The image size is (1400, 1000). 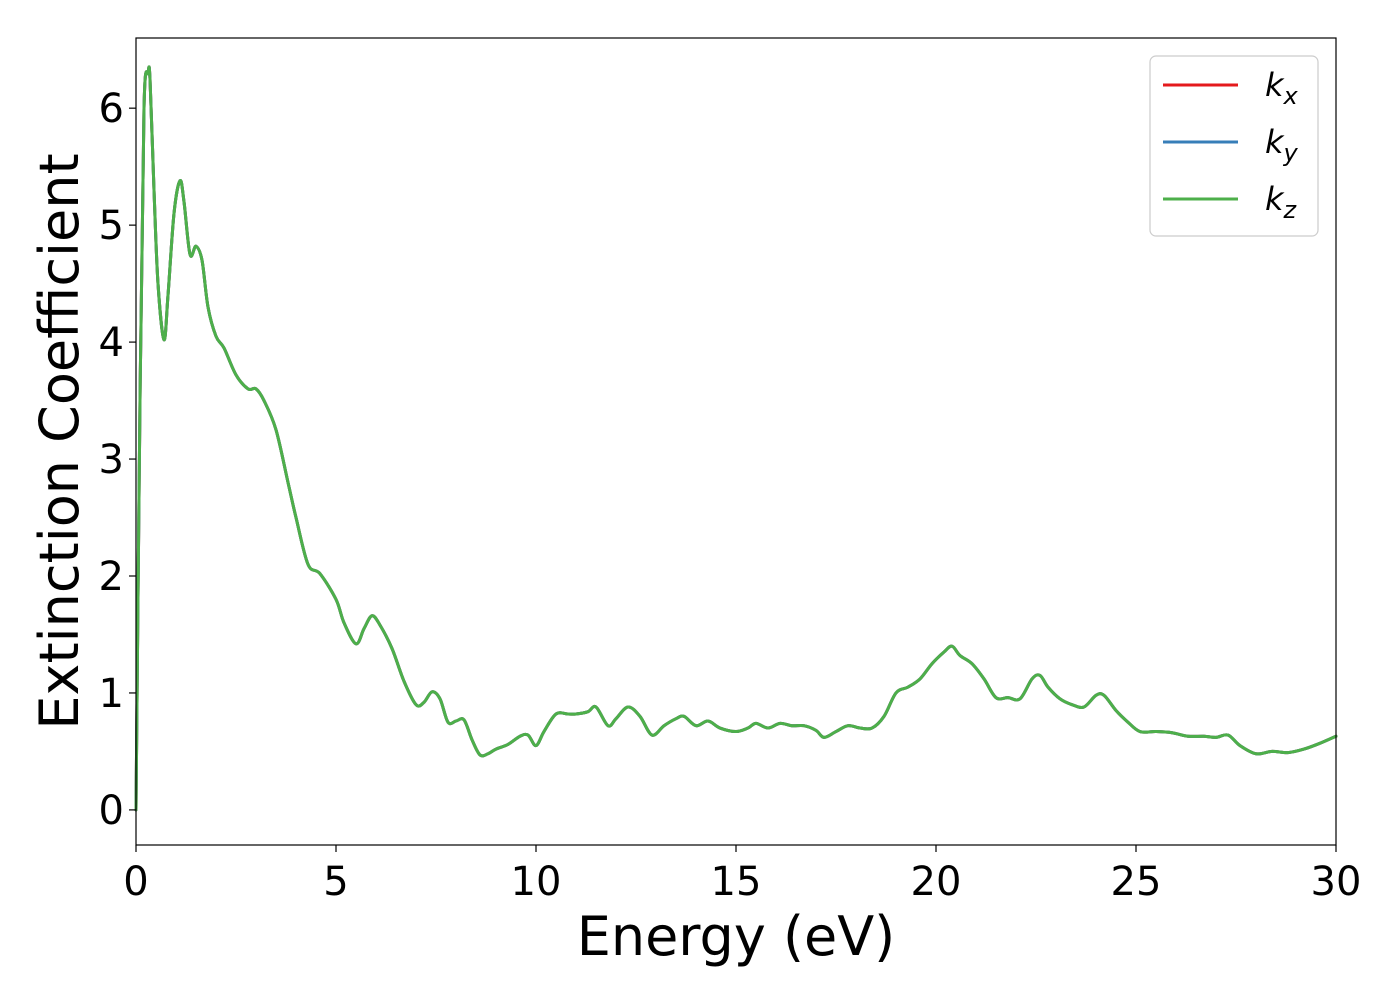 I want to click on legend-label-k-z: kz, so click(x=1281, y=202).